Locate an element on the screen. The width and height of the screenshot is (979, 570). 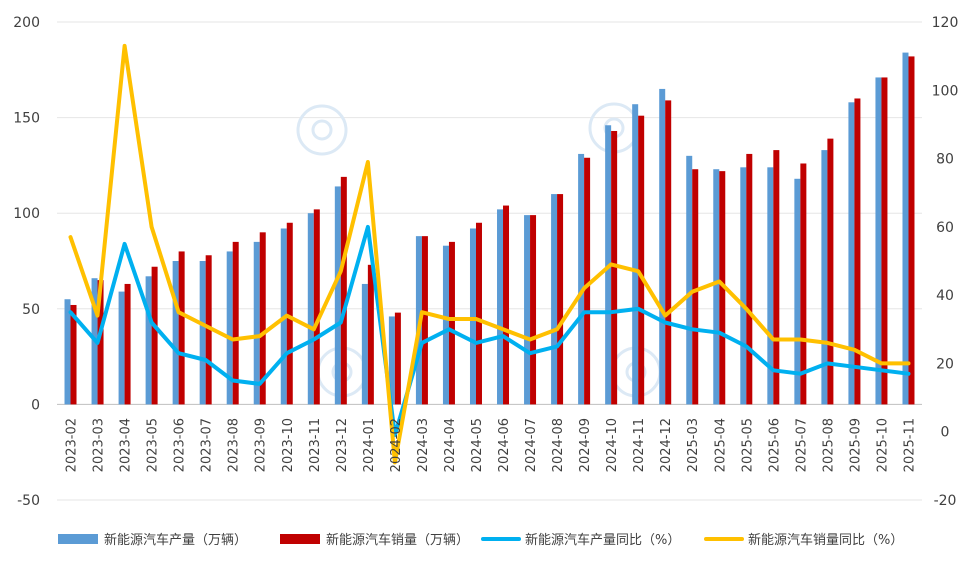
x-tick-label: 2023-05 is located at coordinates (153, 445).